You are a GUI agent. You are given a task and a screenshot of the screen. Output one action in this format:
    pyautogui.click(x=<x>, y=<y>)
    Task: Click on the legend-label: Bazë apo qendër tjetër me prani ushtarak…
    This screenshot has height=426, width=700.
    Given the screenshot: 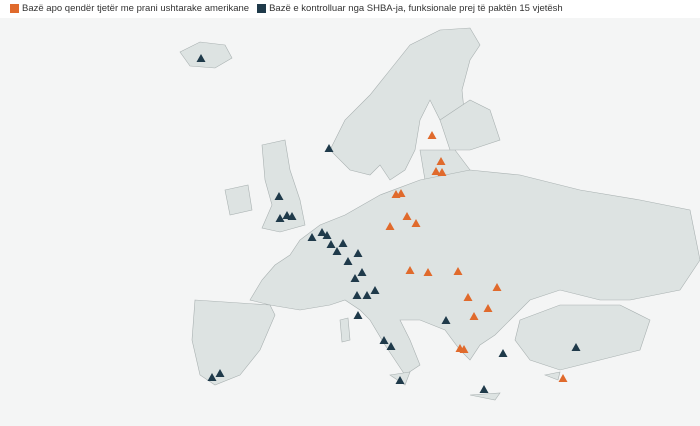 What is the action you would take?
    pyautogui.click(x=136, y=8)
    